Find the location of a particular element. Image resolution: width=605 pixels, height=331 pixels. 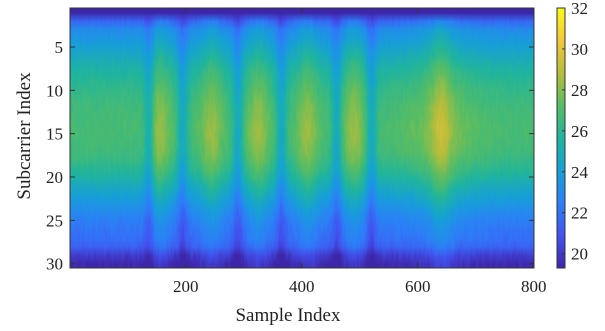

colorbar-tick-label: 26 is located at coordinates (579, 131).